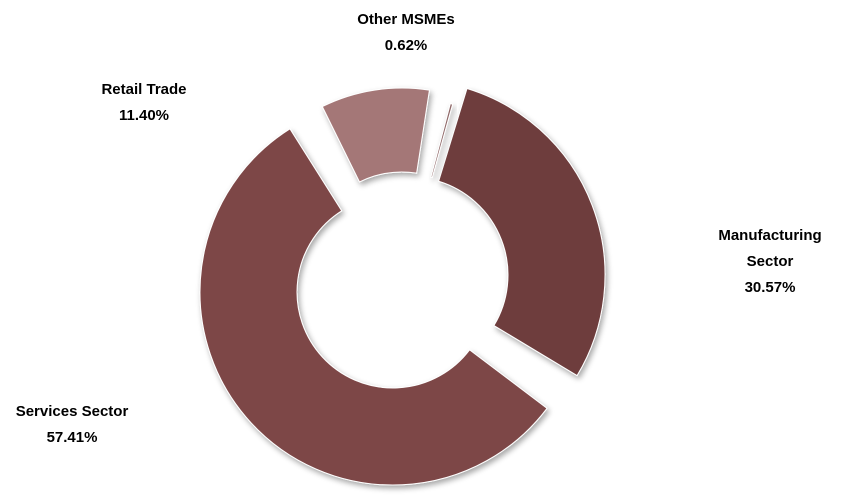 The height and width of the screenshot is (501, 846). I want to click on slice-label-retail-trade: Retail Trade 11.40%, so click(143, 102).